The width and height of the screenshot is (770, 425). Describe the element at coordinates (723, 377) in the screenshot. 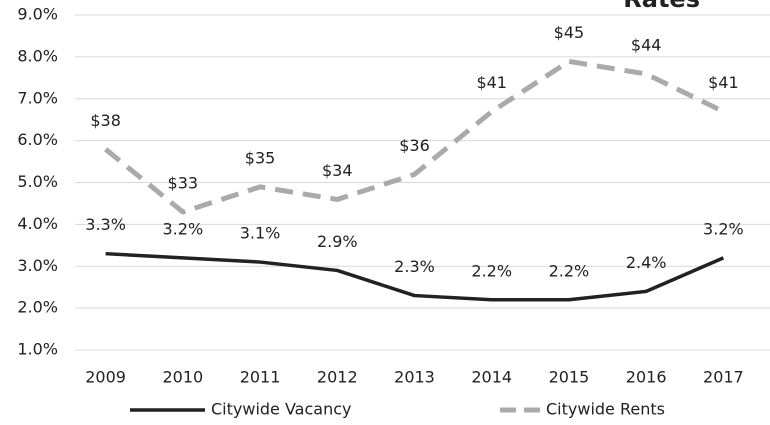

I see `x-tick-label: 2017` at that location.